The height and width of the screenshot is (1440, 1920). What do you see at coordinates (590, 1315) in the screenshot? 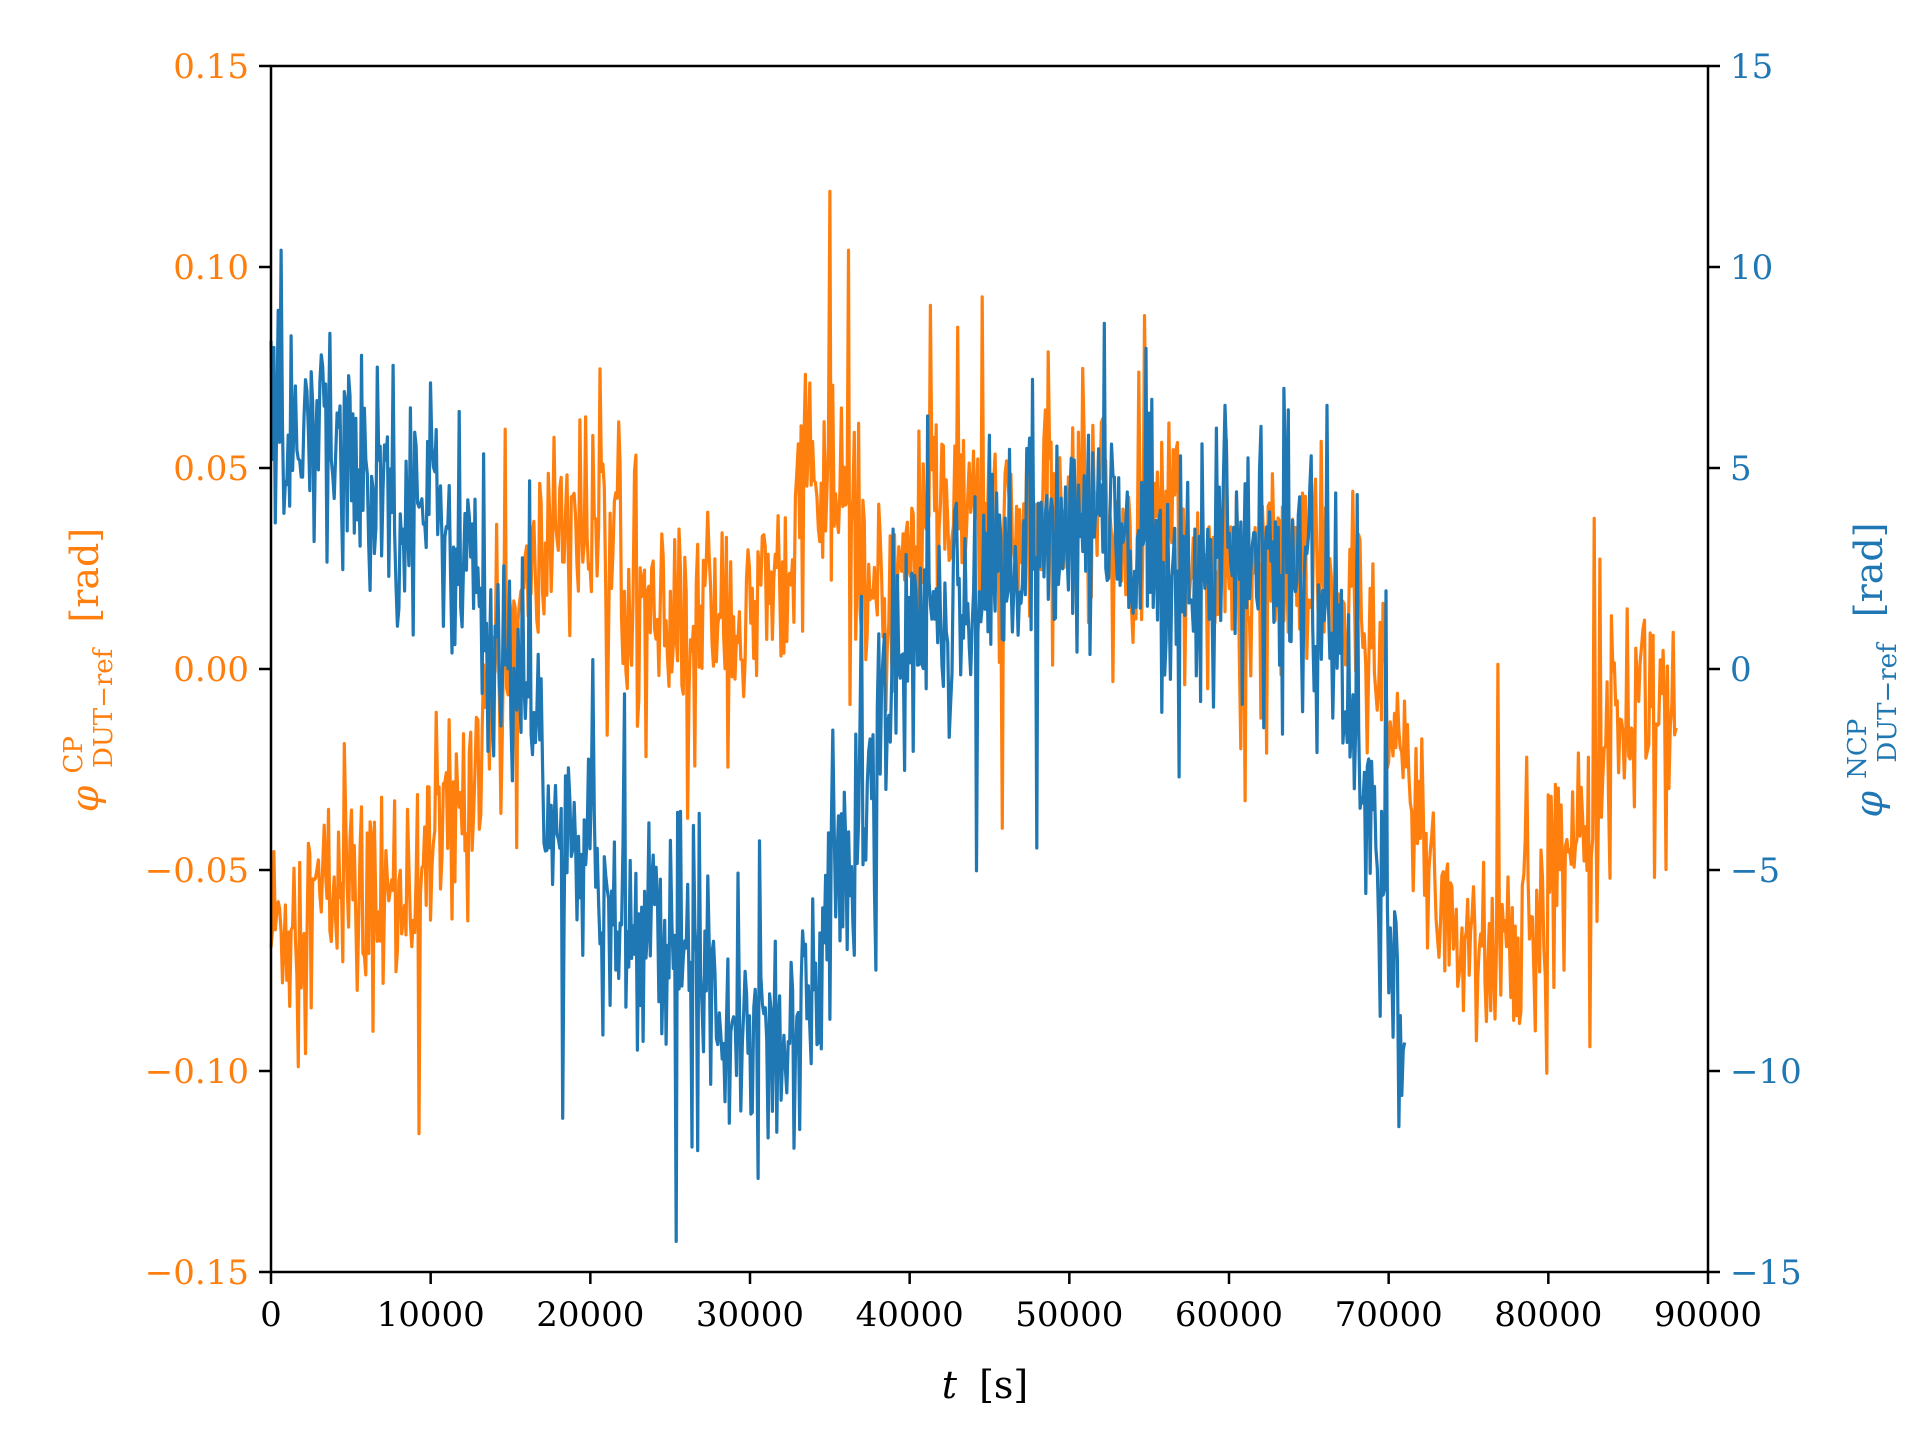
I see `x-tick-label: 20000` at bounding box center [590, 1315].